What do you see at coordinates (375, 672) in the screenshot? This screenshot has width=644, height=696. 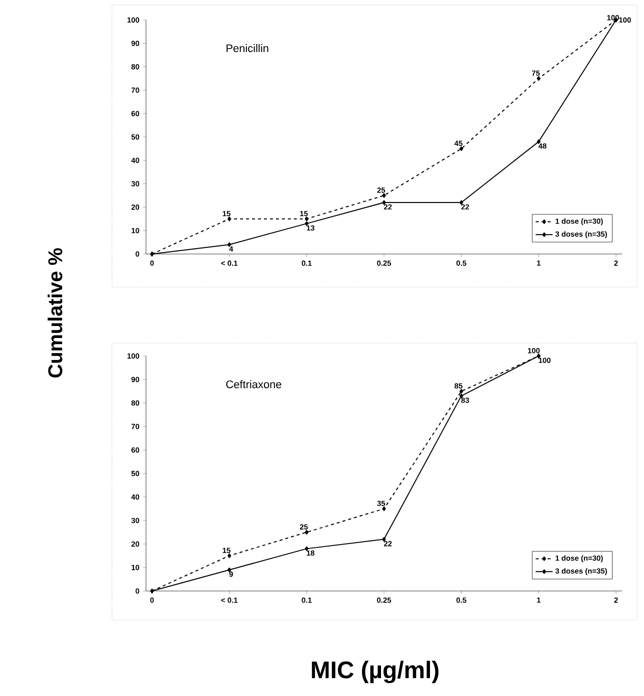 I see `x-axis-title: MIC (µg/ml)` at bounding box center [375, 672].